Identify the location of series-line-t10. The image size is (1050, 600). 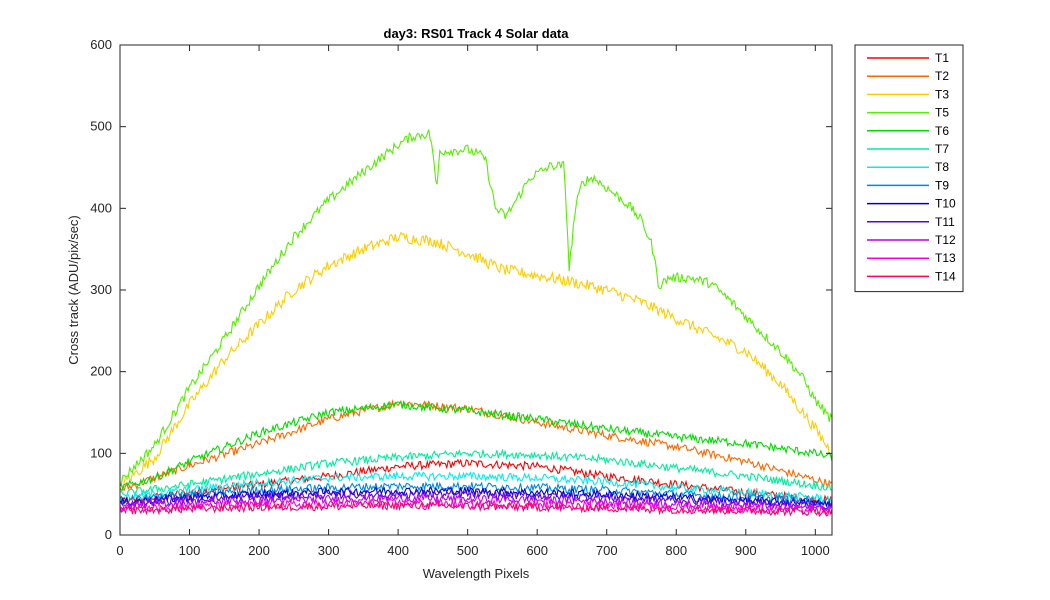
(476, 498).